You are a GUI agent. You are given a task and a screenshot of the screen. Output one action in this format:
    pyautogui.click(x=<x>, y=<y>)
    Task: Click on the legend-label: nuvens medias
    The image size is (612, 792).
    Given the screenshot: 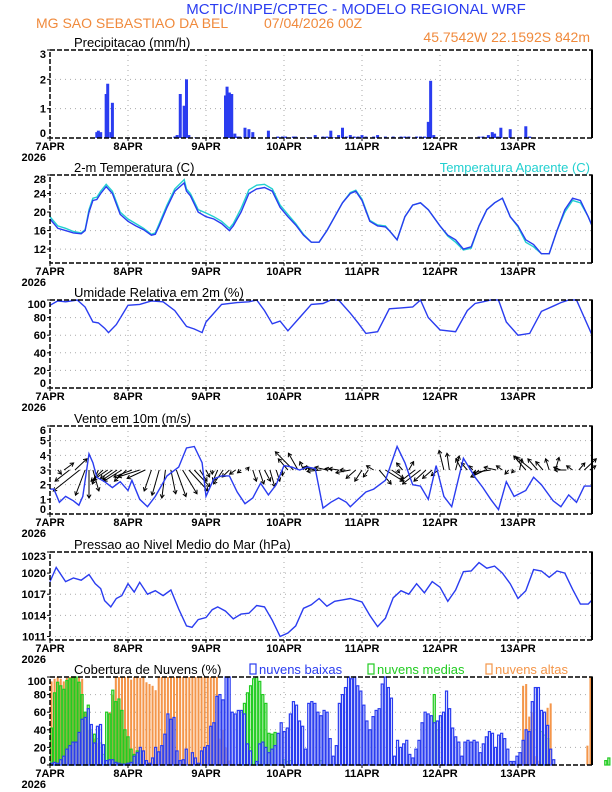 What is the action you would take?
    pyautogui.click(x=421, y=669)
    